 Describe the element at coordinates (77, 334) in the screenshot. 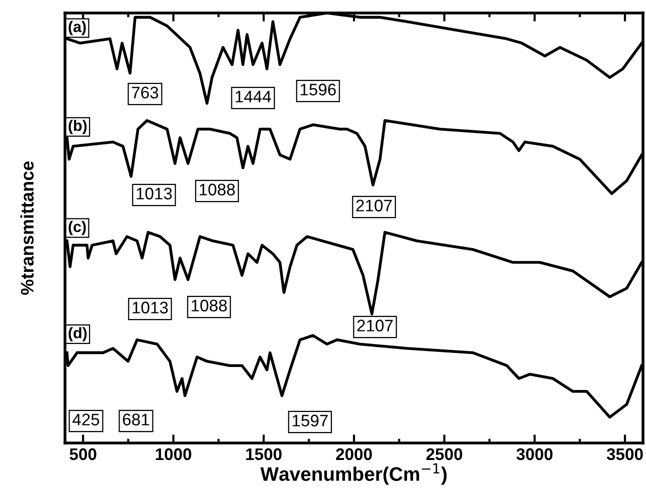

I see `series-label: (d)` at that location.